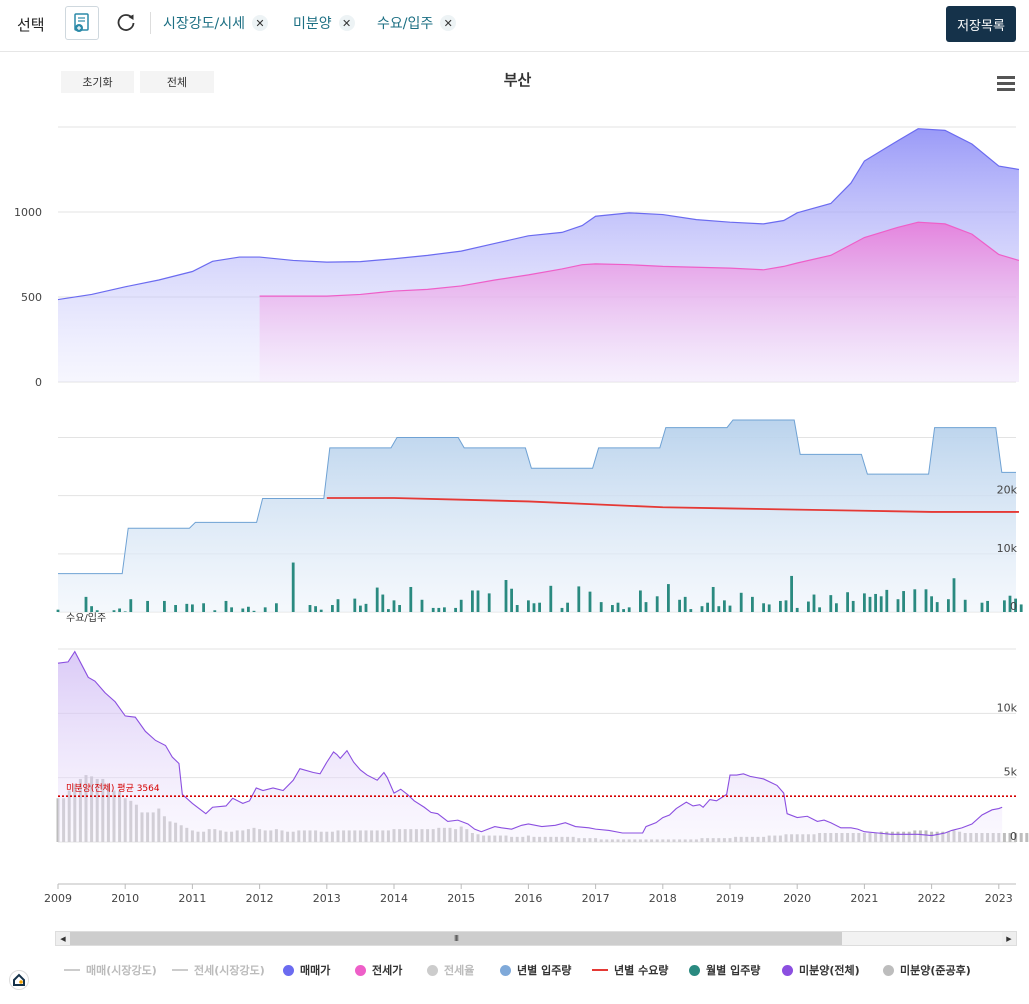  I want to click on scroll-left-arrow-icon: ◀, so click(63, 938).